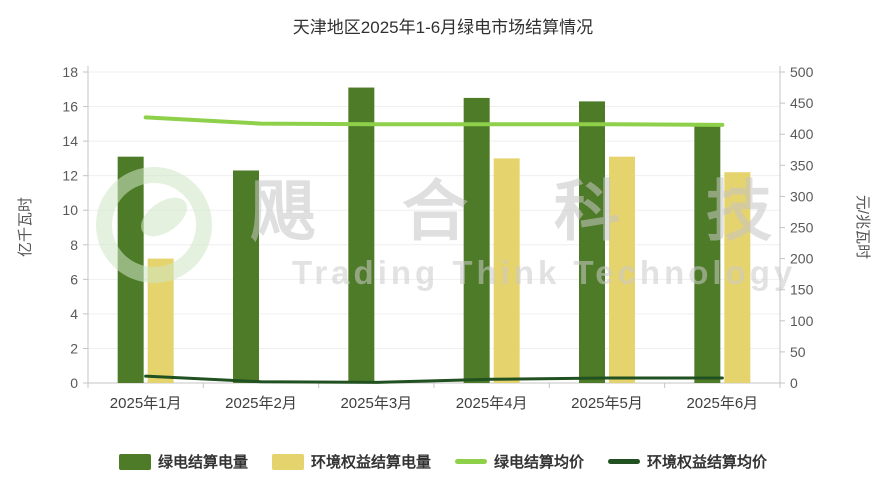 This screenshot has height=482, width=886. I want to click on right-axis-tick-label: 350, so click(802, 165).